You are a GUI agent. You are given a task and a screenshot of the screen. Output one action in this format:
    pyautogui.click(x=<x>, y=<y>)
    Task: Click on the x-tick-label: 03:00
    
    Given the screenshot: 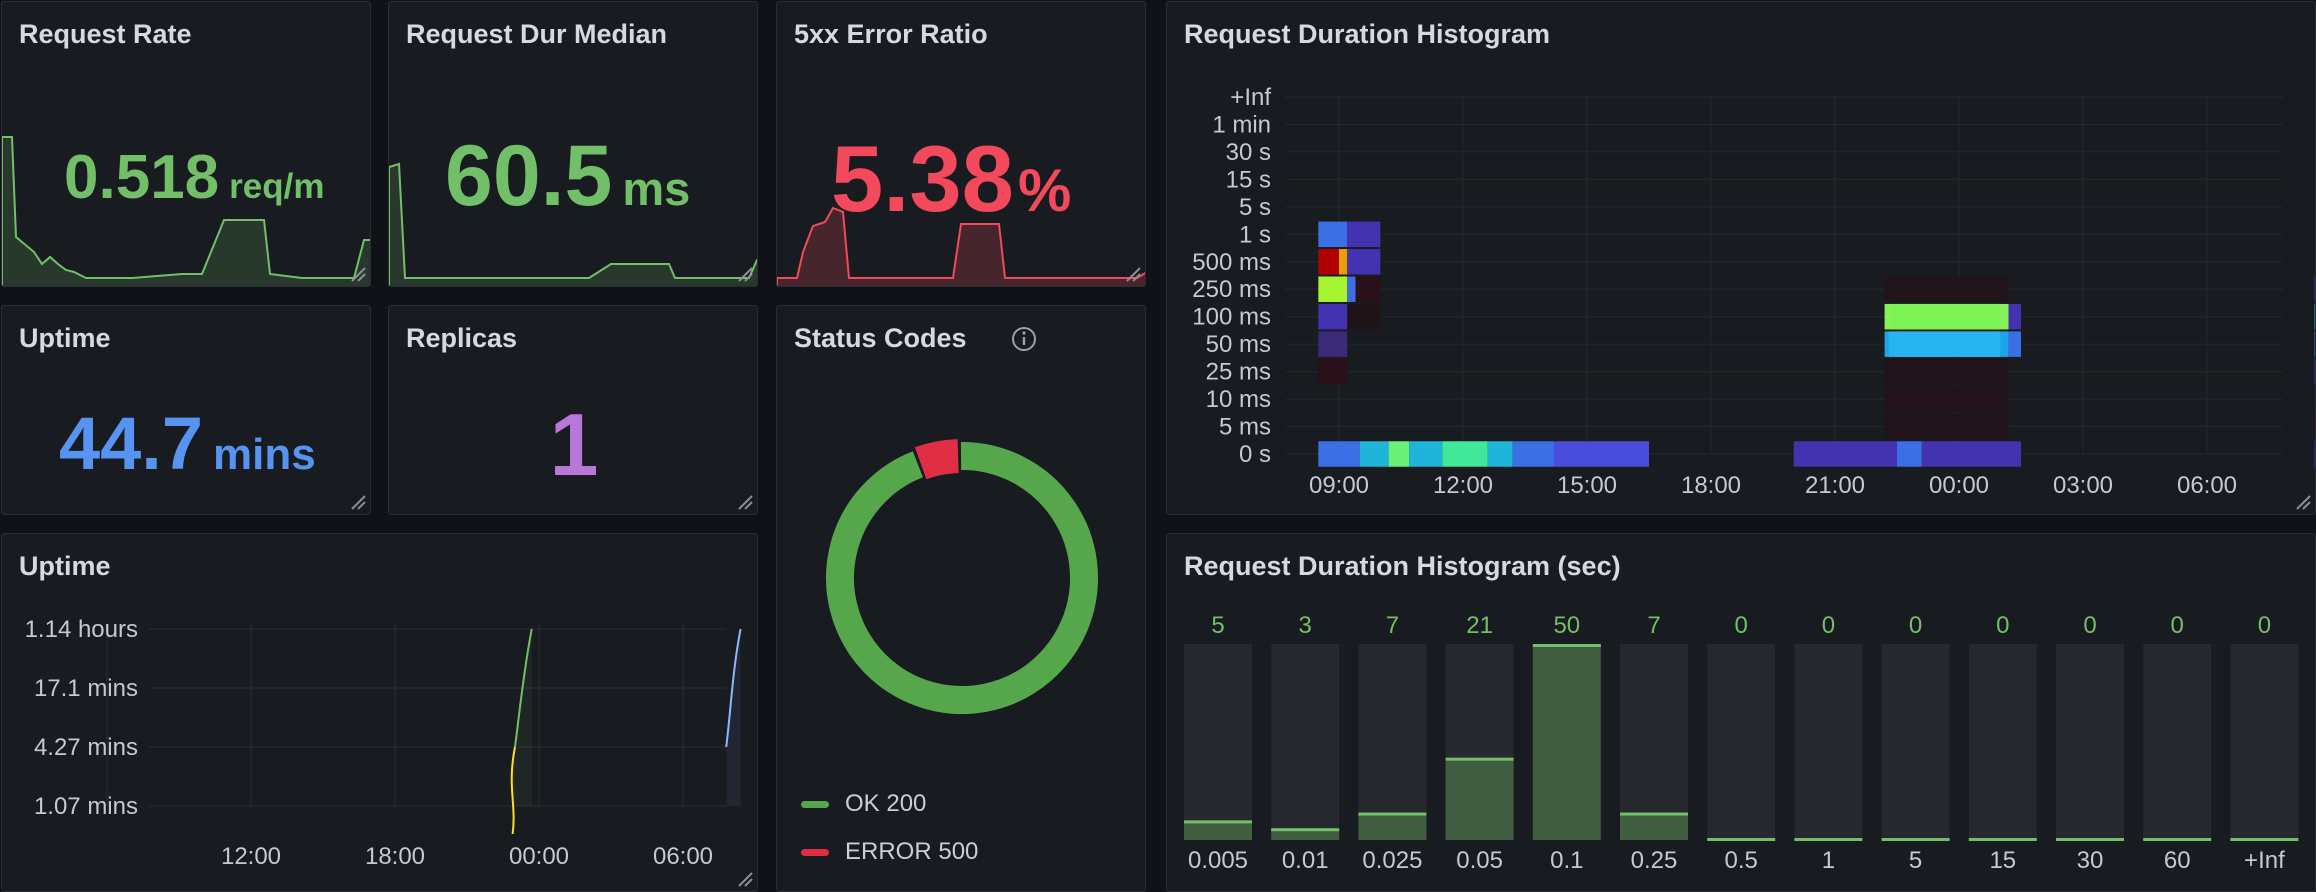 What is the action you would take?
    pyautogui.click(x=2083, y=485)
    